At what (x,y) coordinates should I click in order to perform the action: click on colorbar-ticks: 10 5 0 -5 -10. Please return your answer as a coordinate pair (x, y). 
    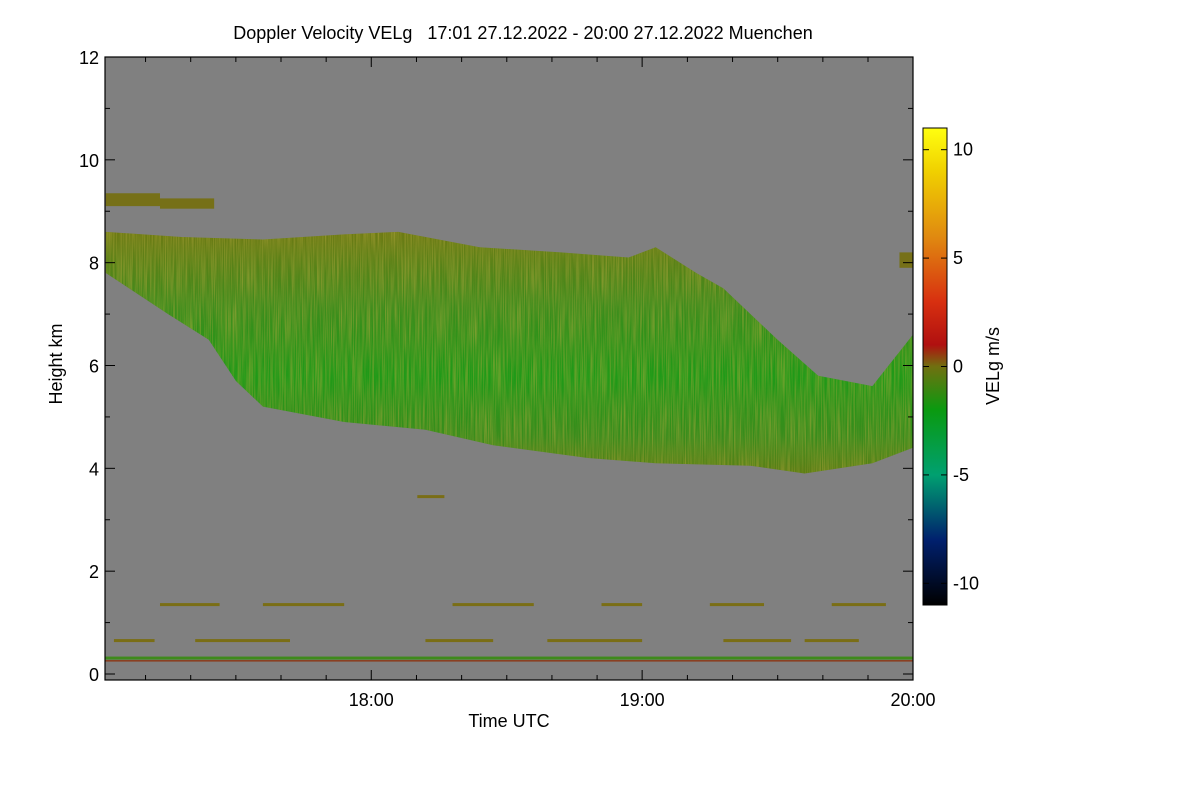
    Looking at the image, I should click on (951, 366).